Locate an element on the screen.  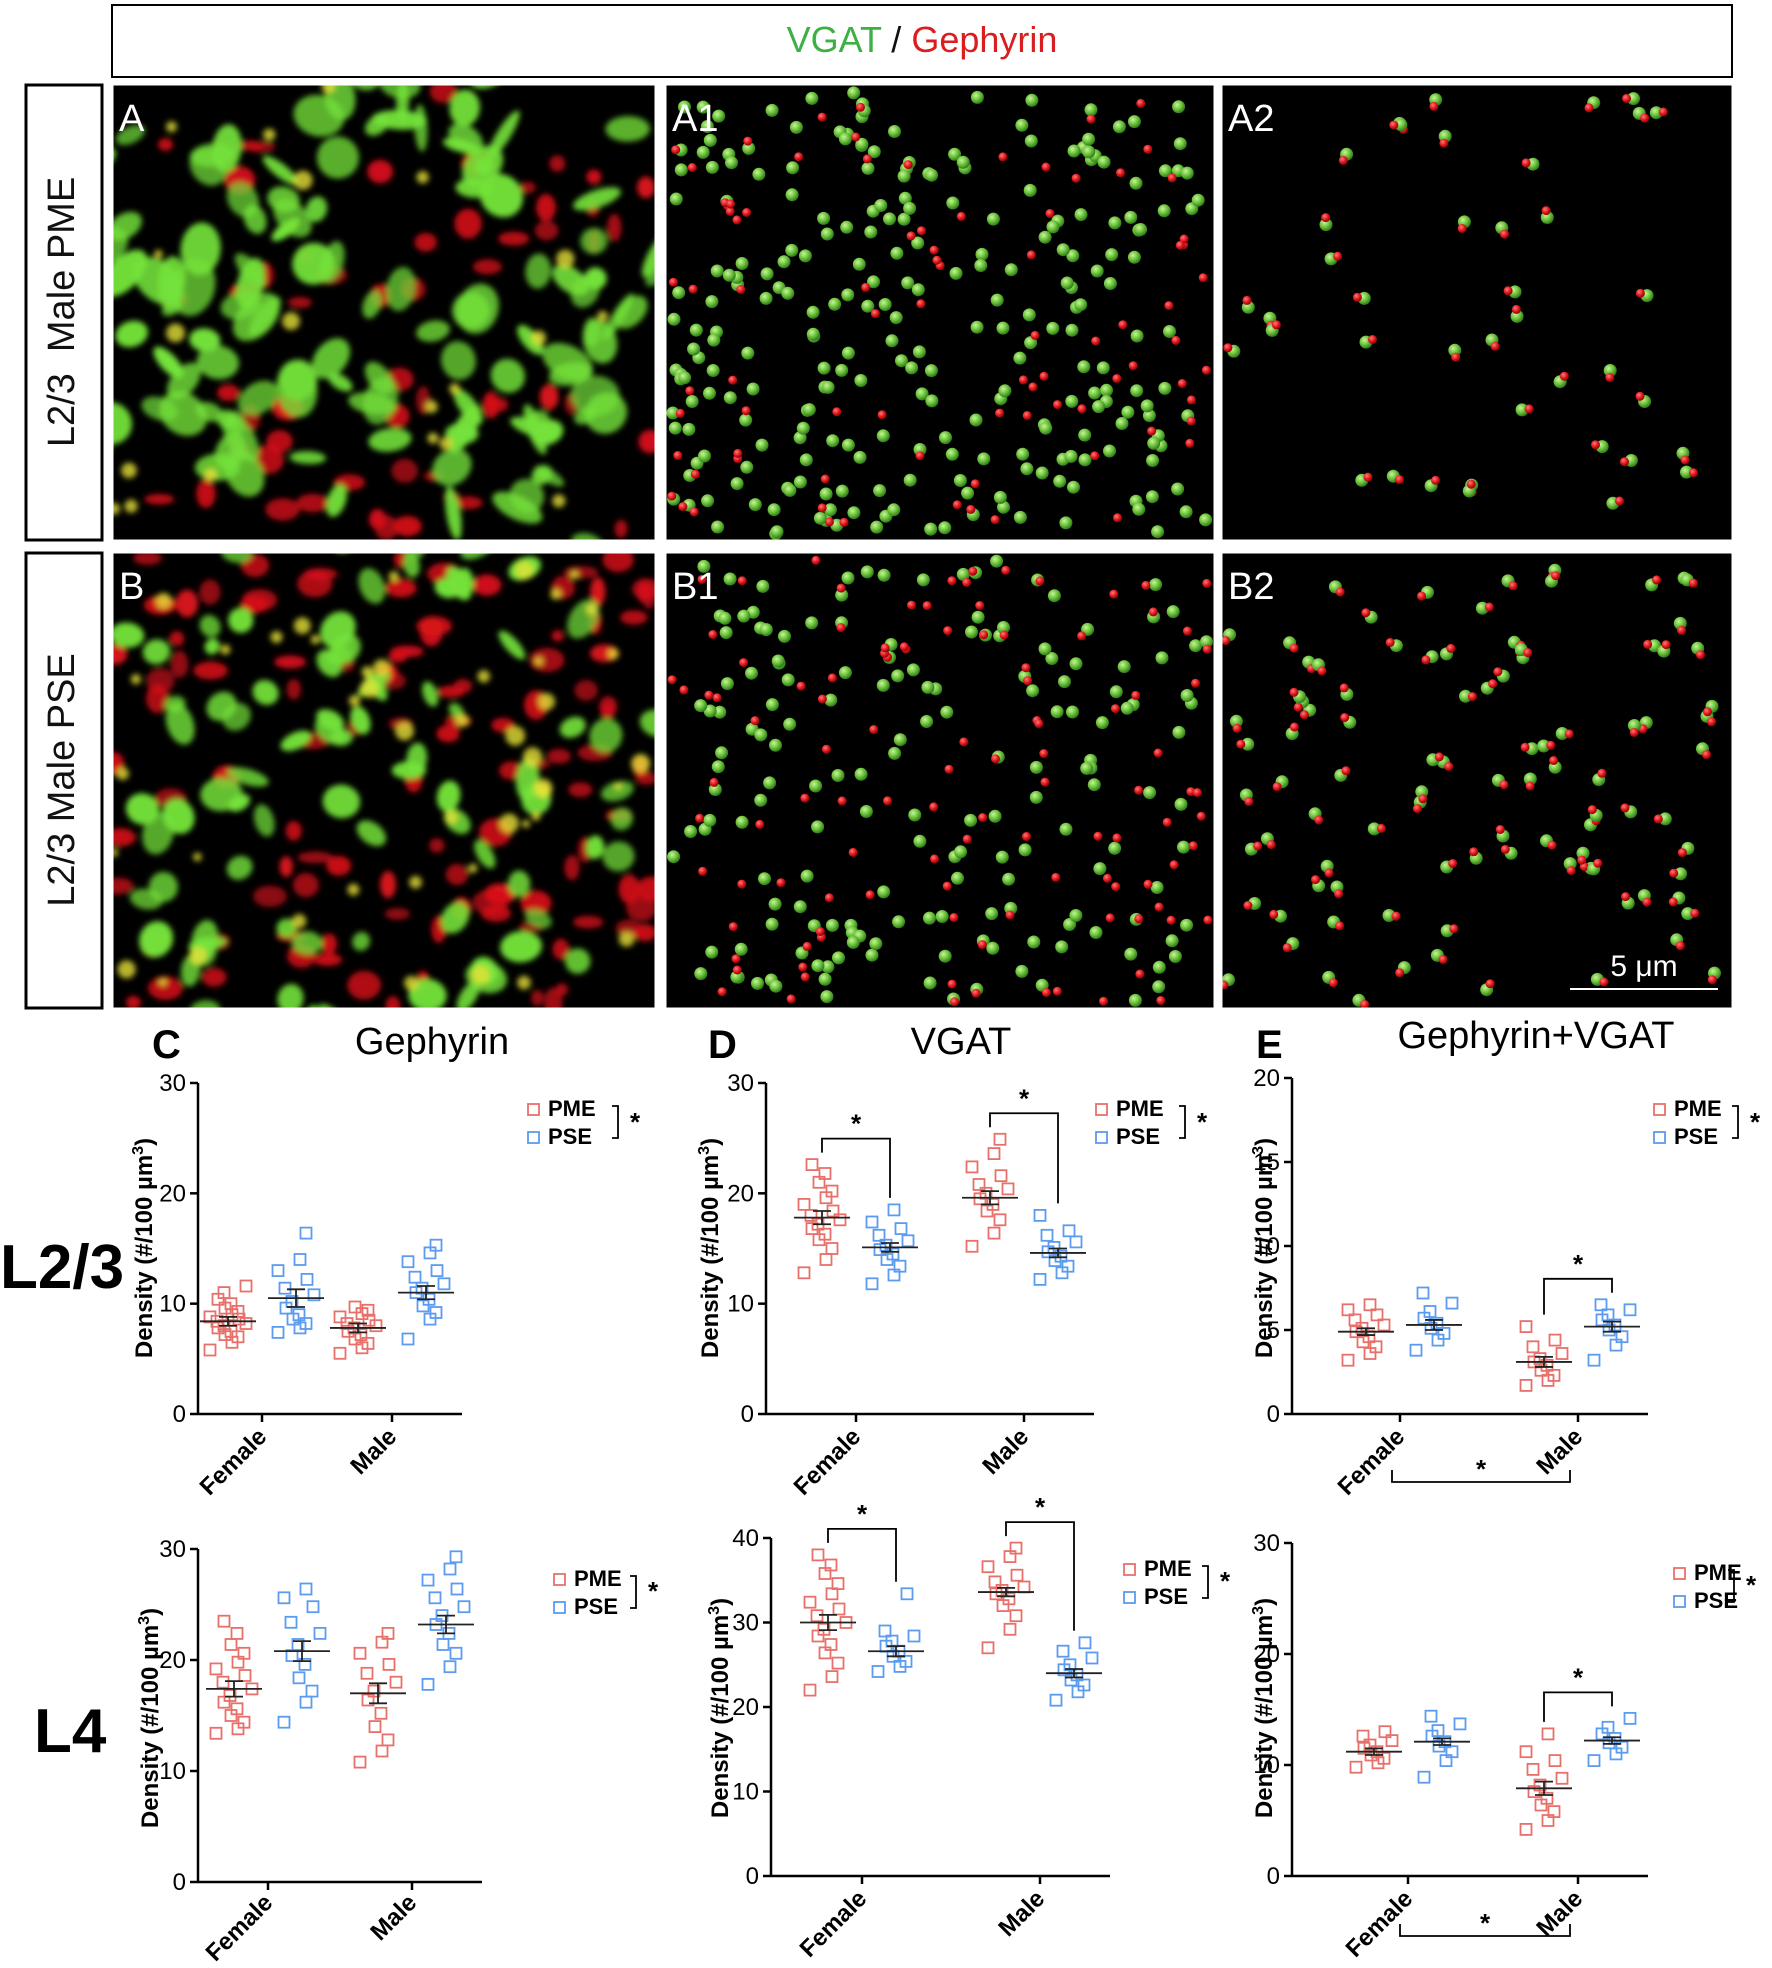
chart-title-gephyrin: Gephyrin is located at coordinates (432, 1042).